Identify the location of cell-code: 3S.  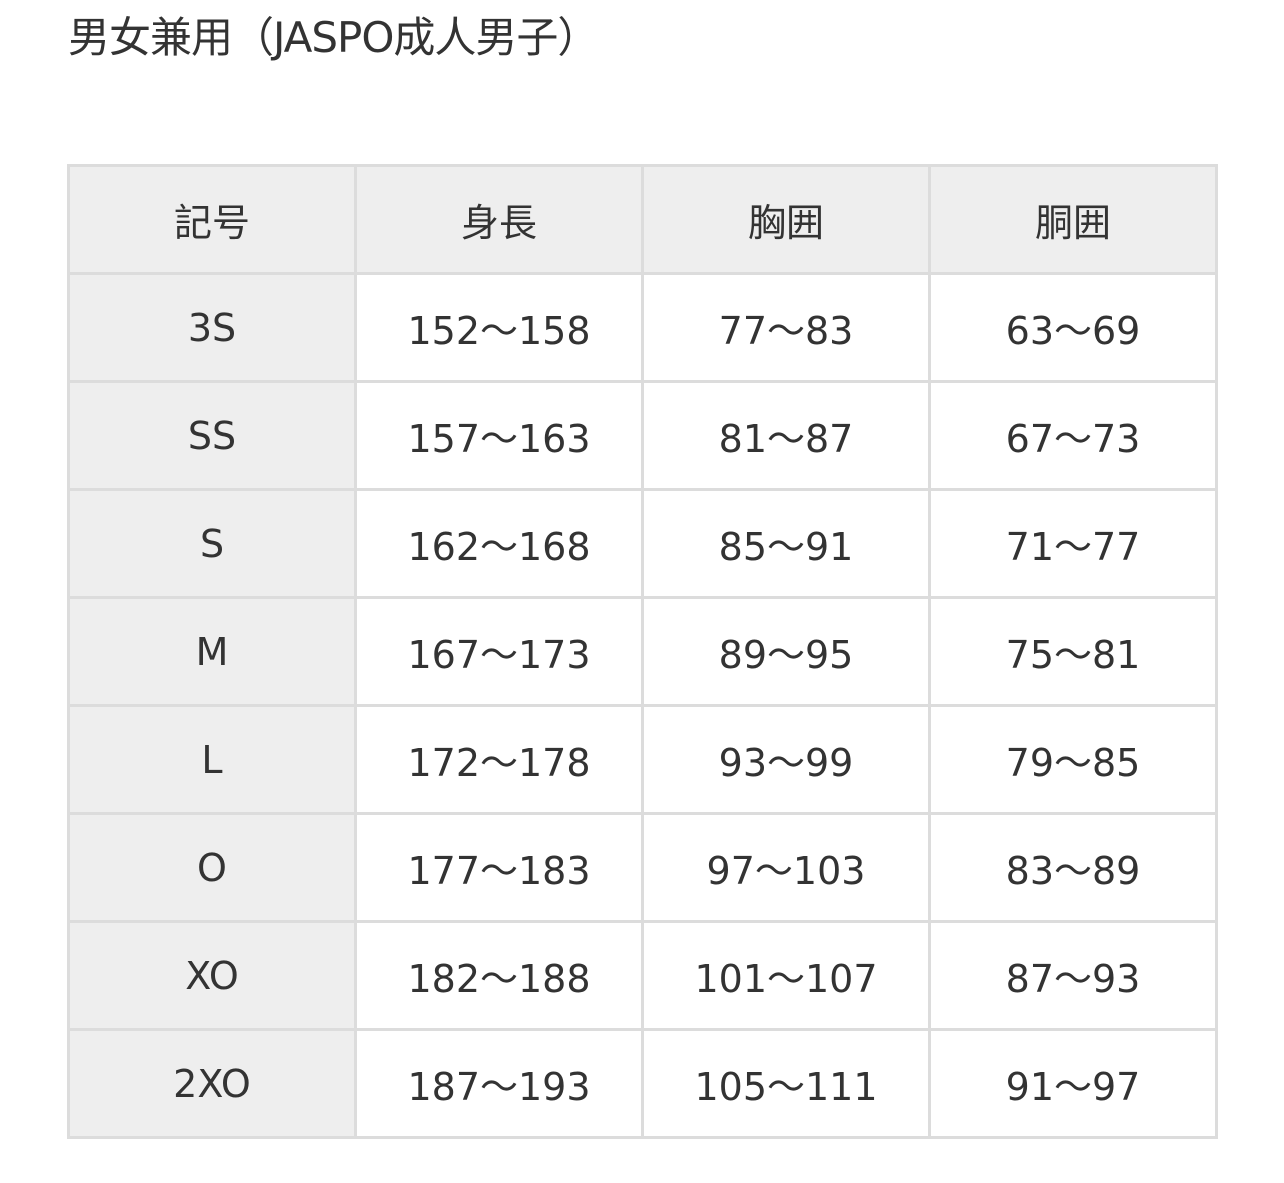
(212, 327).